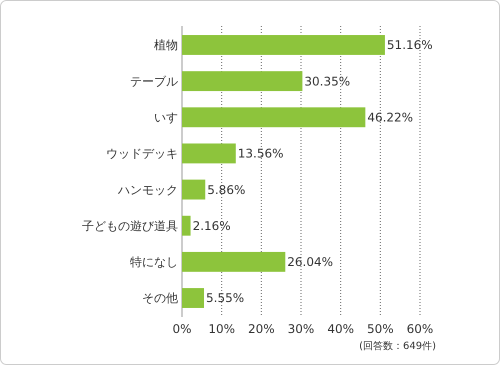 This screenshot has height=365, width=500. Describe the element at coordinates (182, 329) in the screenshot. I see `x-tick-label: 0%` at that location.